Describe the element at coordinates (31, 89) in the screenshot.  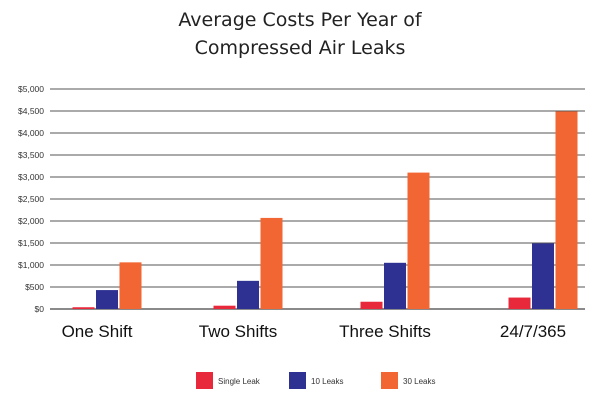
I see `y-tick-label: $5,000` at that location.